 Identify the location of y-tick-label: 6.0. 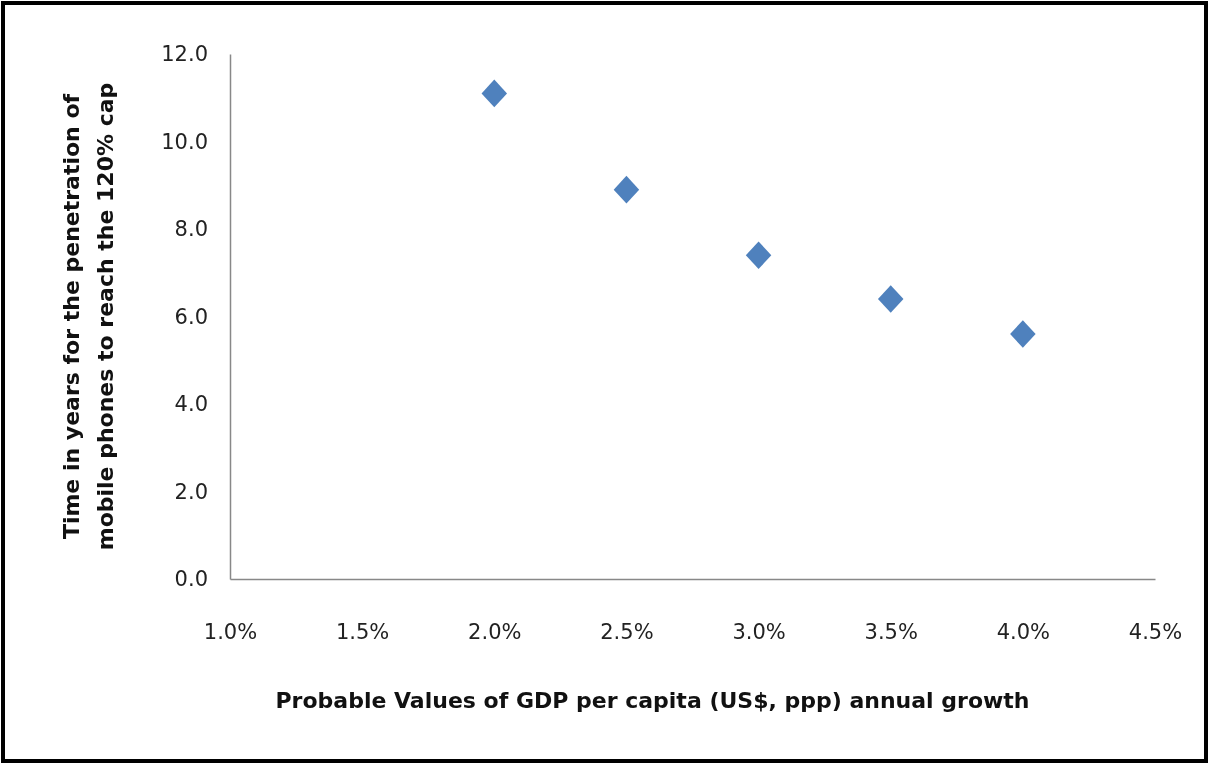
(191, 316).